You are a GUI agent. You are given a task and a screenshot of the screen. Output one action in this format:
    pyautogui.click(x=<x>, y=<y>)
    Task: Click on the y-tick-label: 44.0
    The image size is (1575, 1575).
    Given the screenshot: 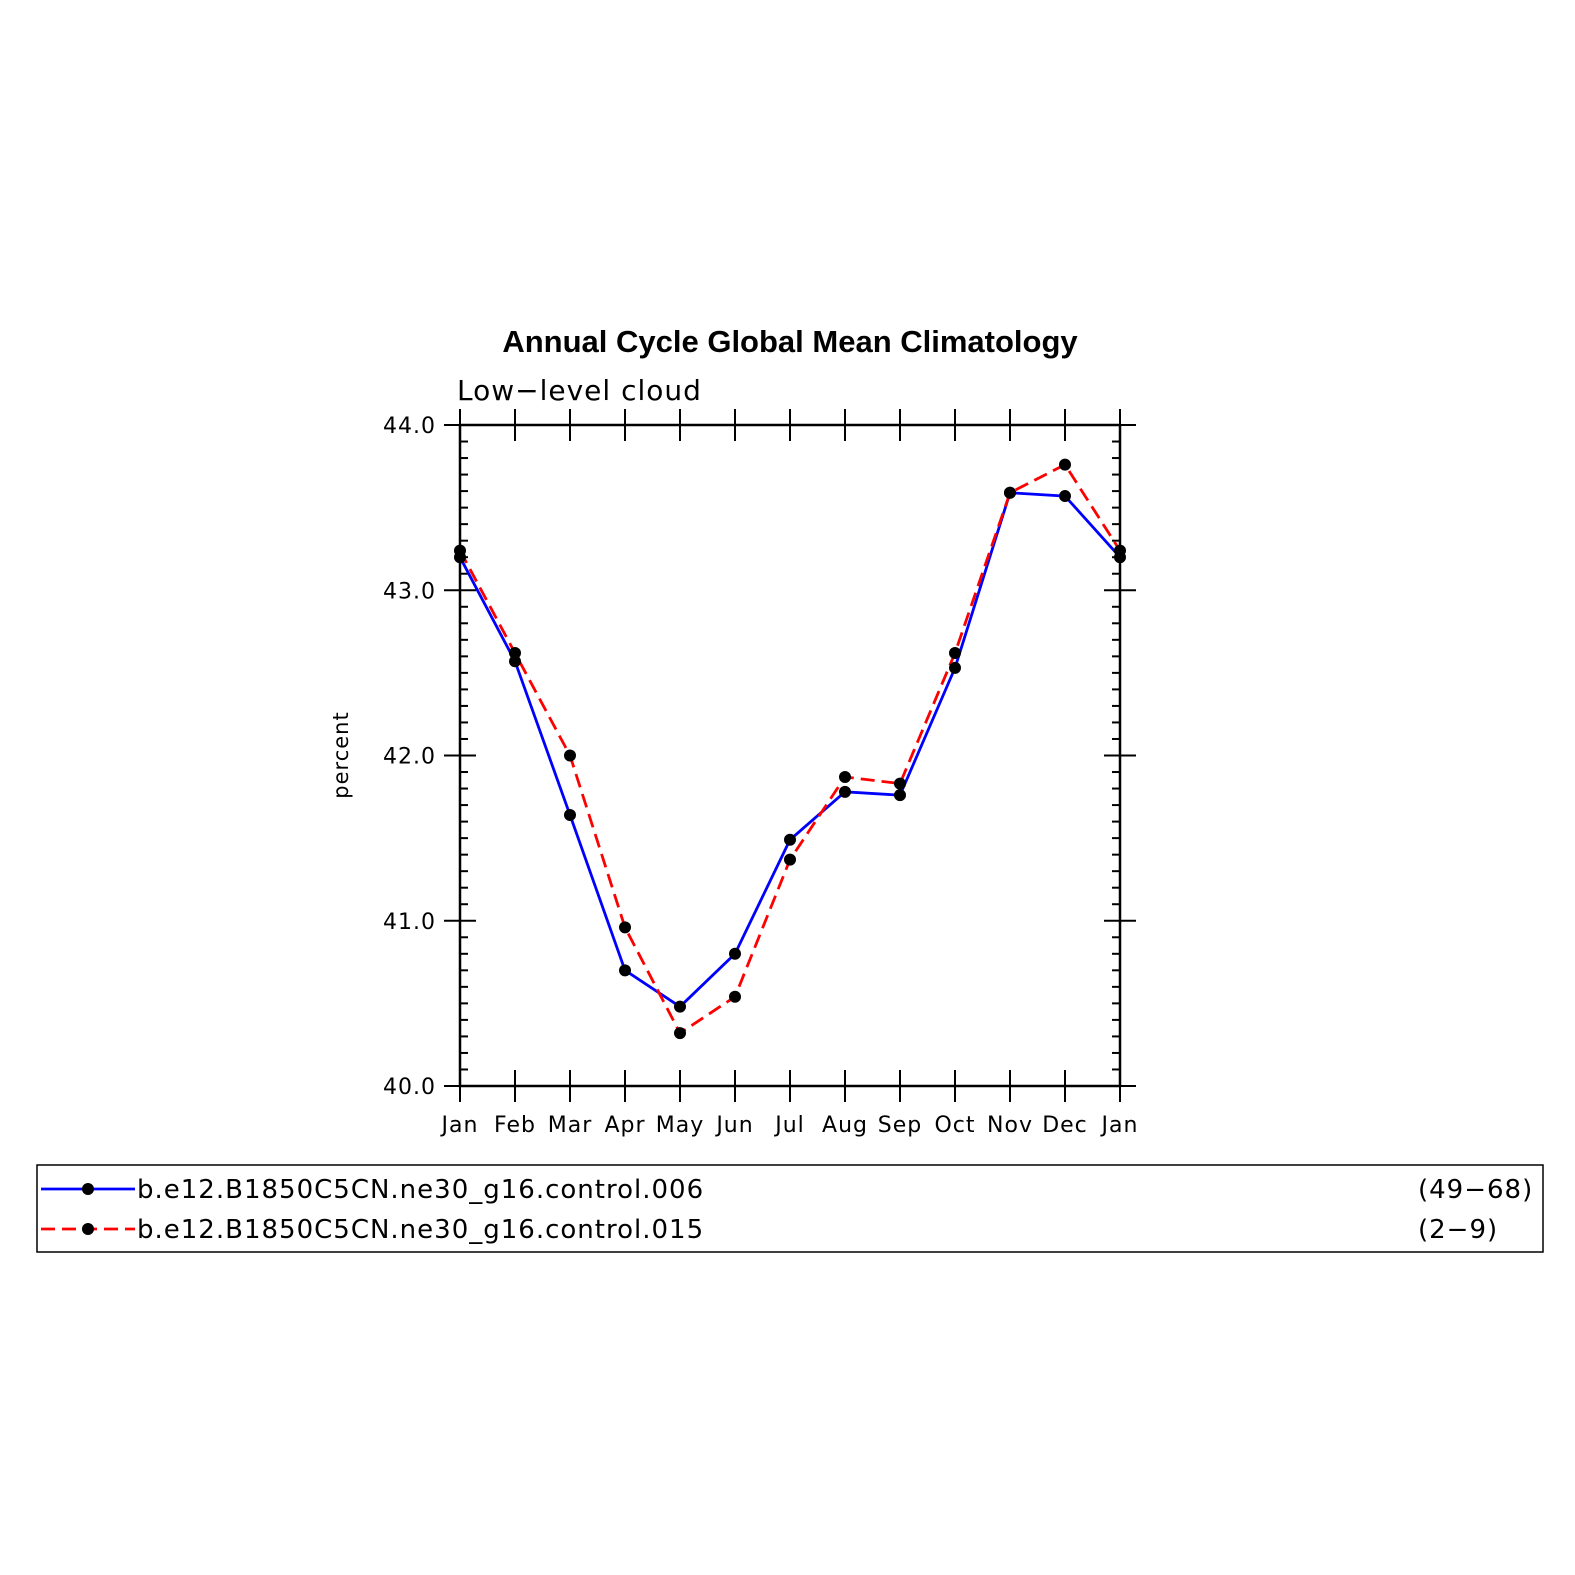 What is the action you would take?
    pyautogui.click(x=409, y=426)
    